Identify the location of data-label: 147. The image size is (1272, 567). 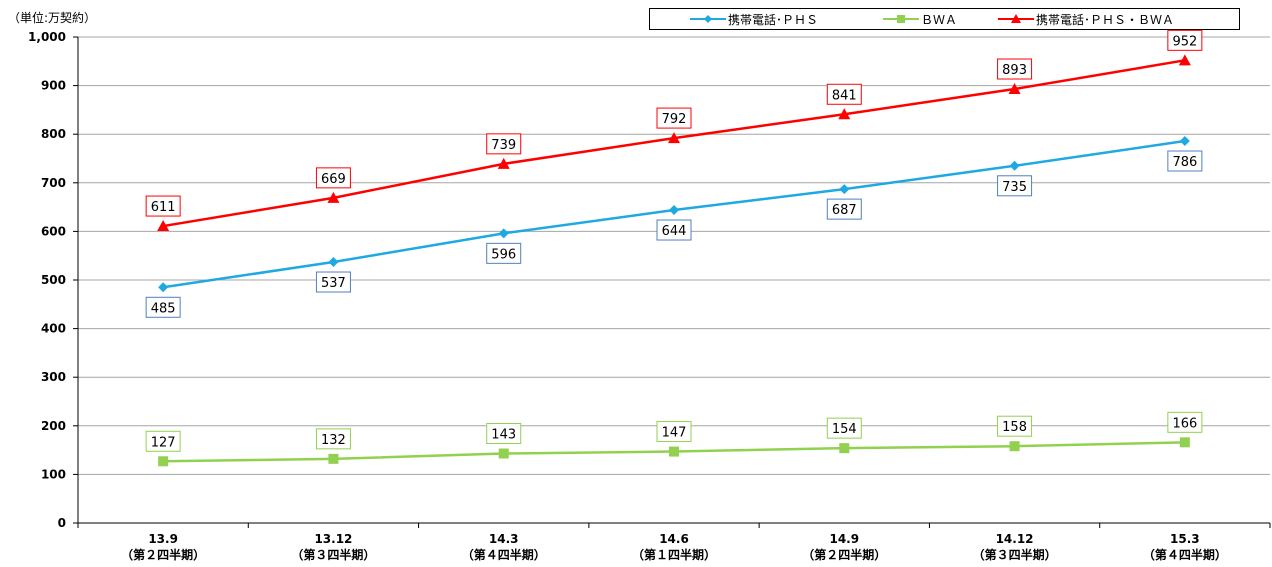
(674, 433).